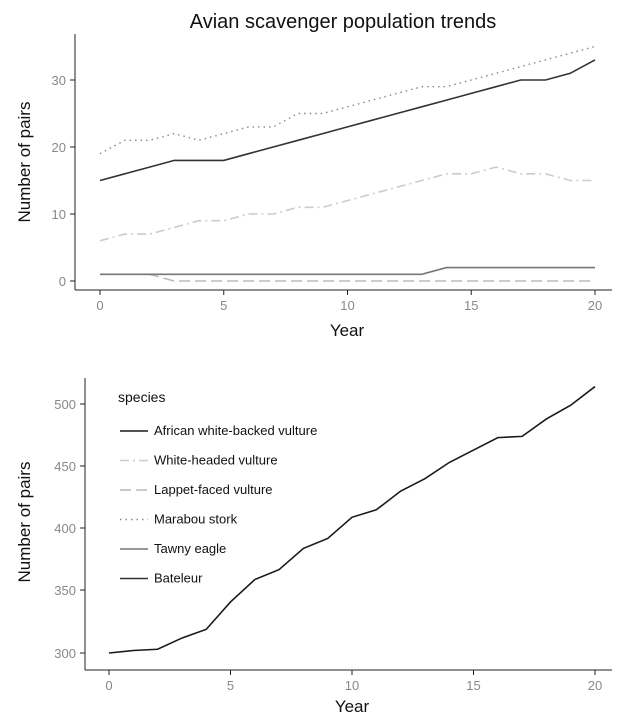 This screenshot has width=622, height=718. I want to click on legend-label: Lappet-faced vulture, so click(213, 489).